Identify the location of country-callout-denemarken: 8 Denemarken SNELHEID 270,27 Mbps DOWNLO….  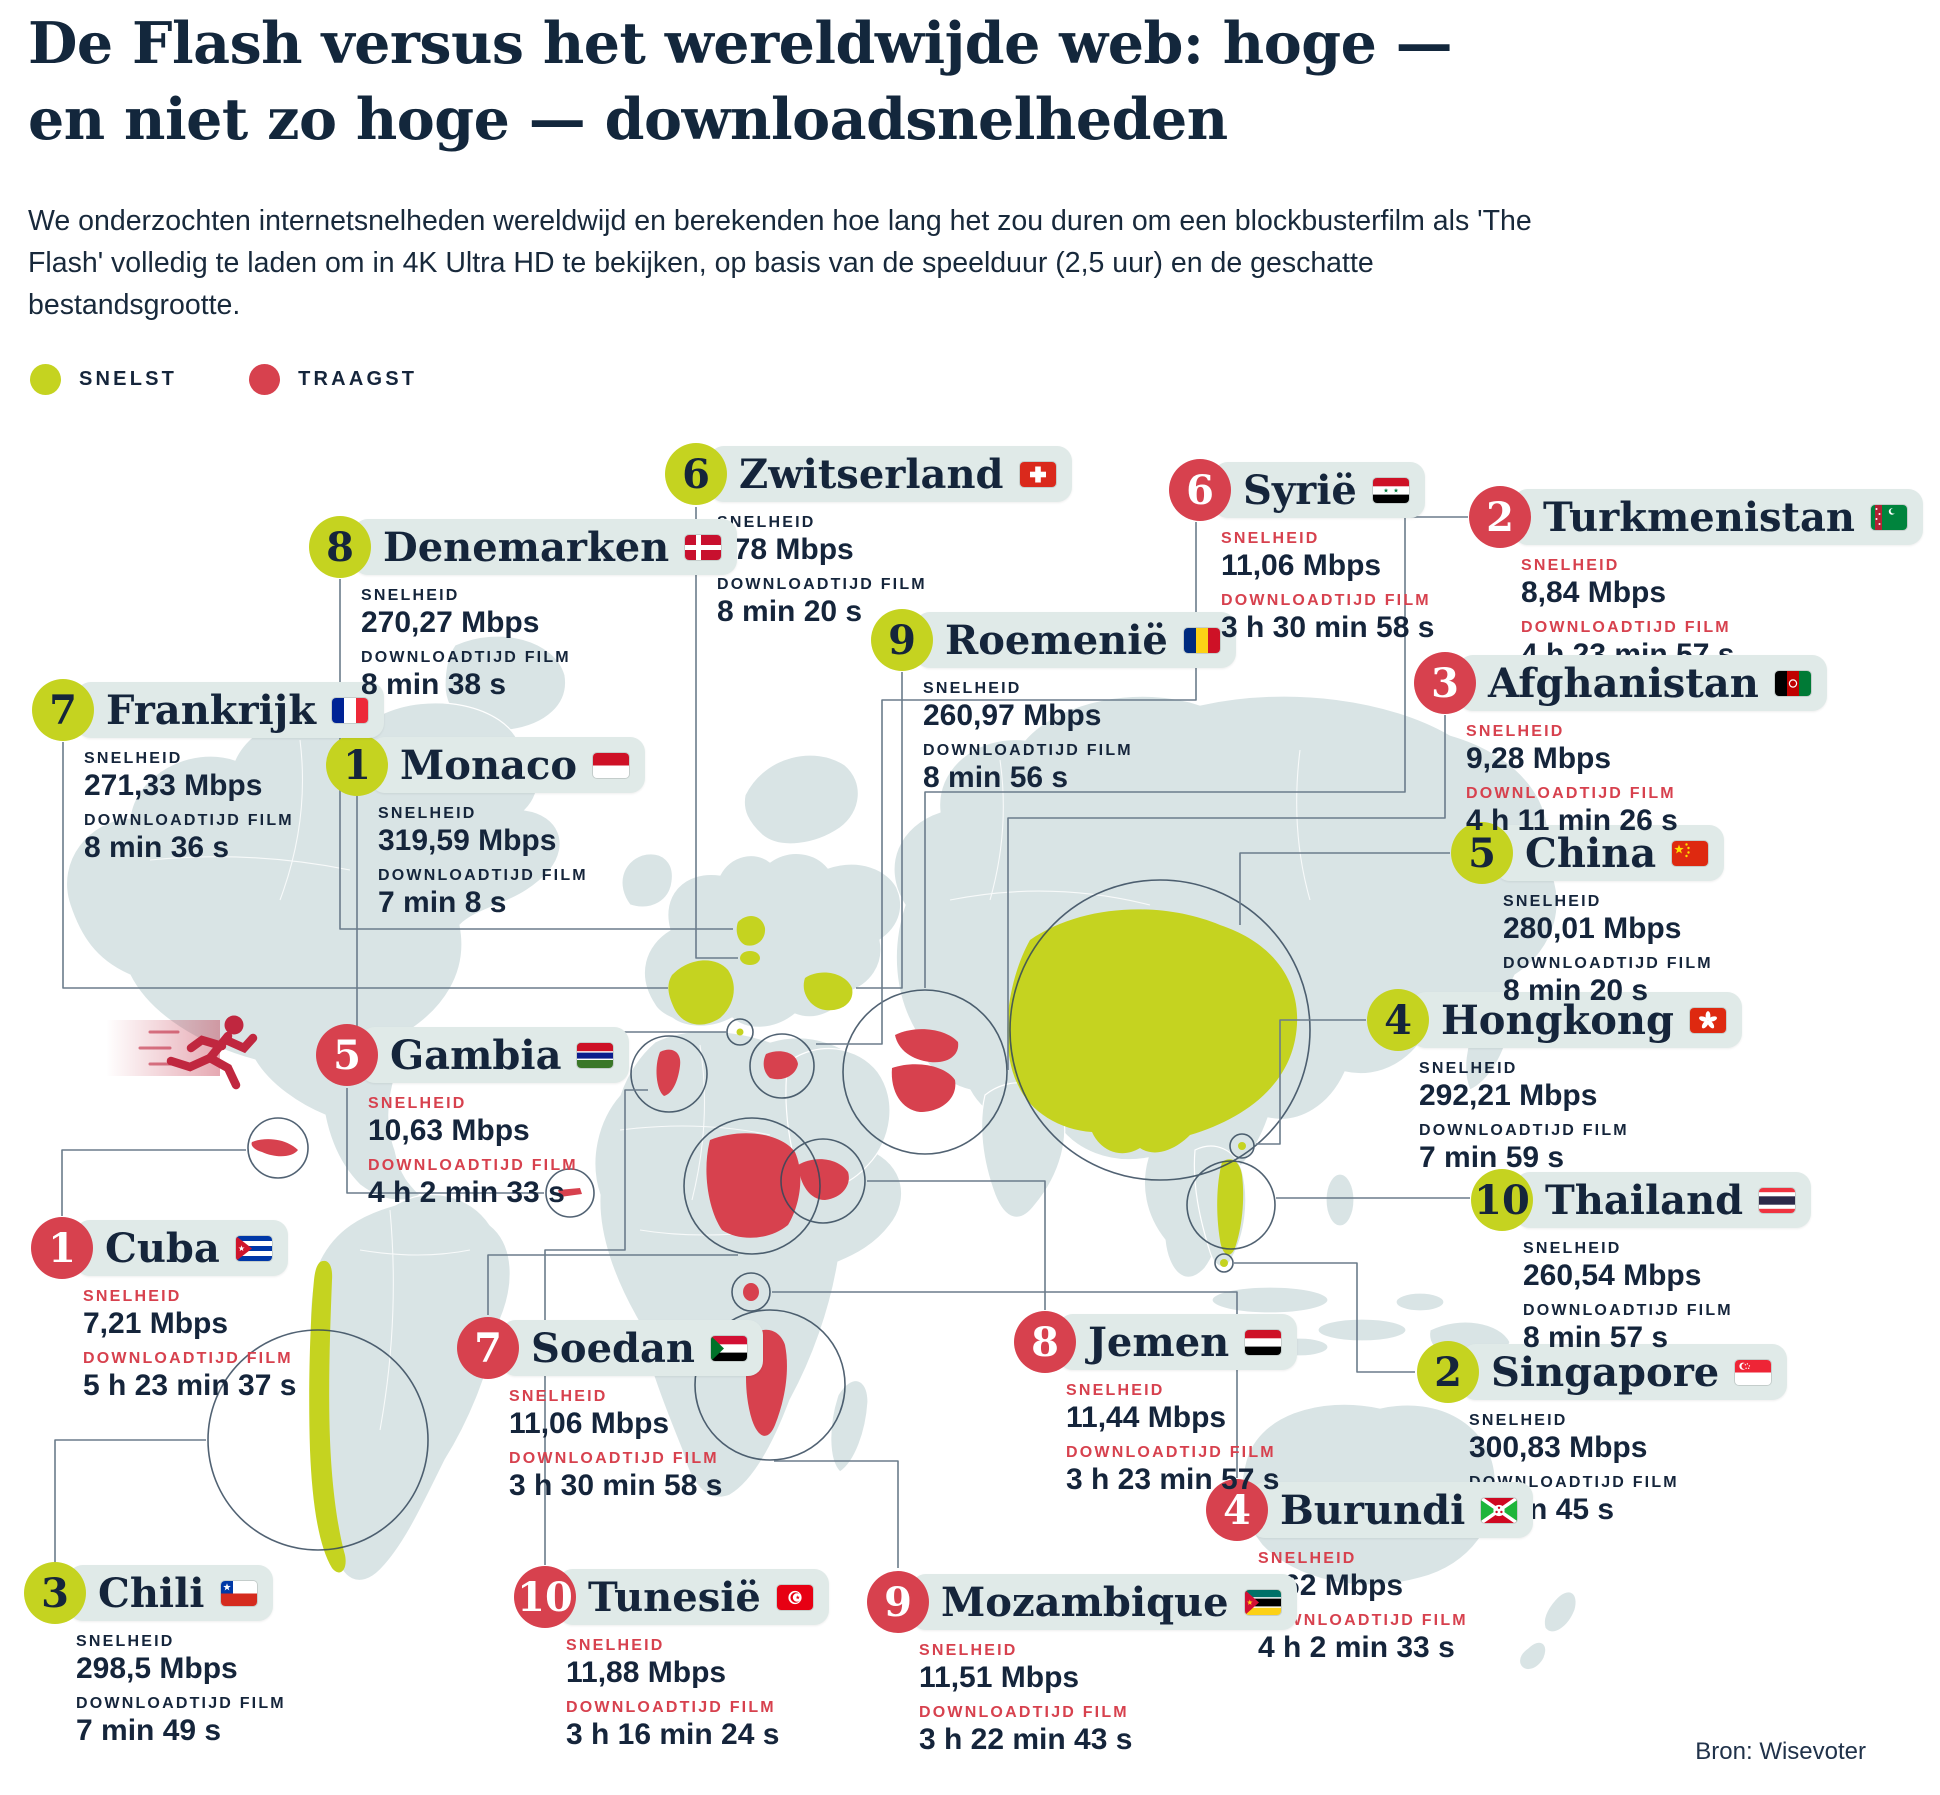
(523, 609).